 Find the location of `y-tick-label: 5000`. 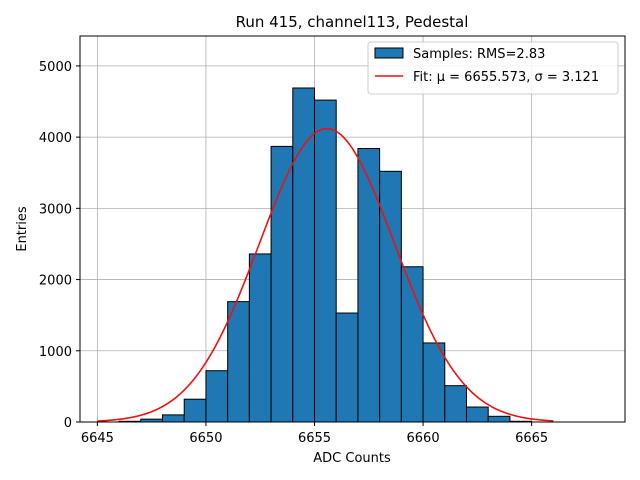

y-tick-label: 5000 is located at coordinates (55, 67).